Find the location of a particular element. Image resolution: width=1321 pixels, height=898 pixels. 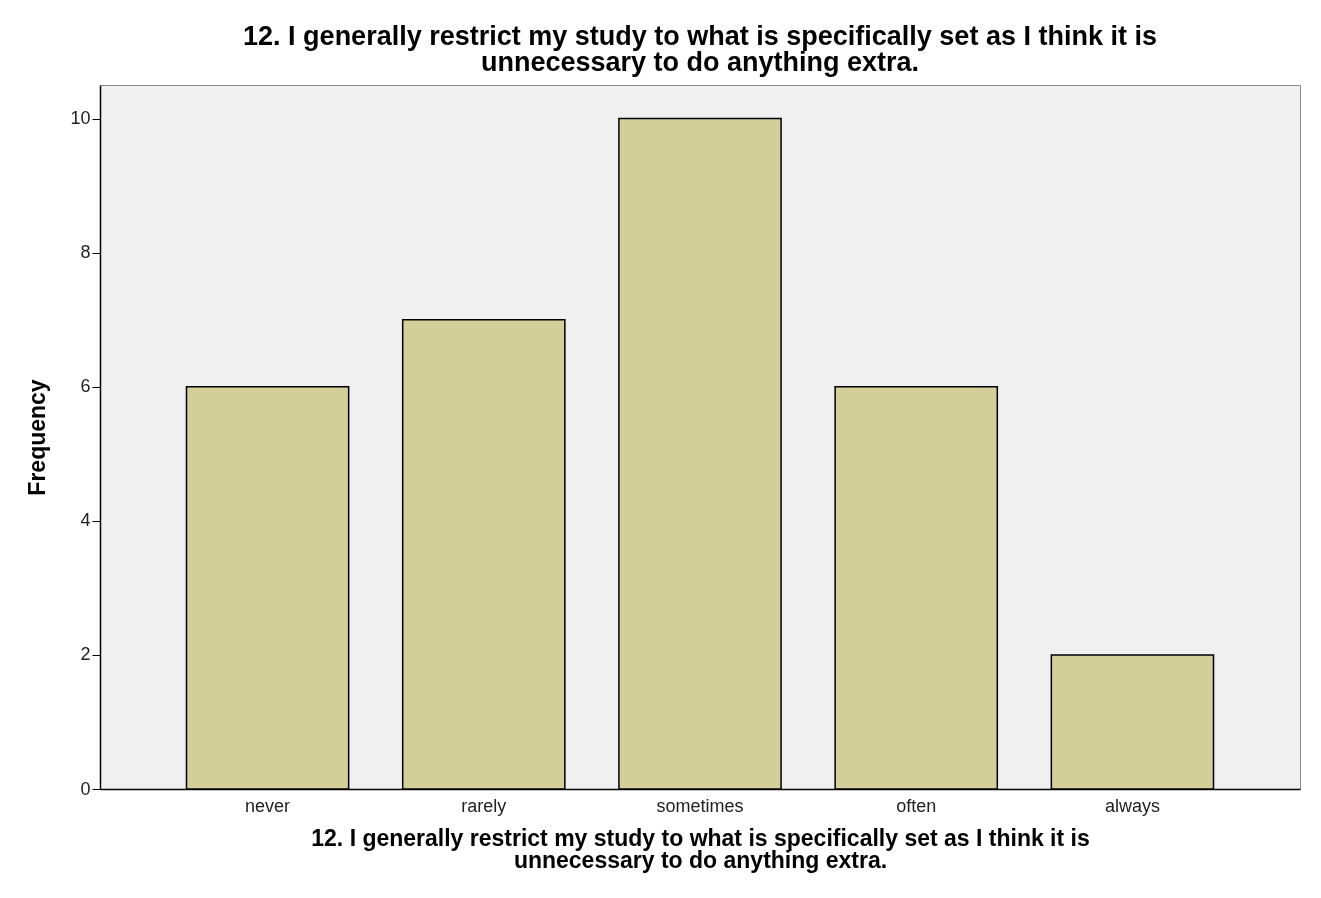

y-tick-label: 2 is located at coordinates (85, 654).